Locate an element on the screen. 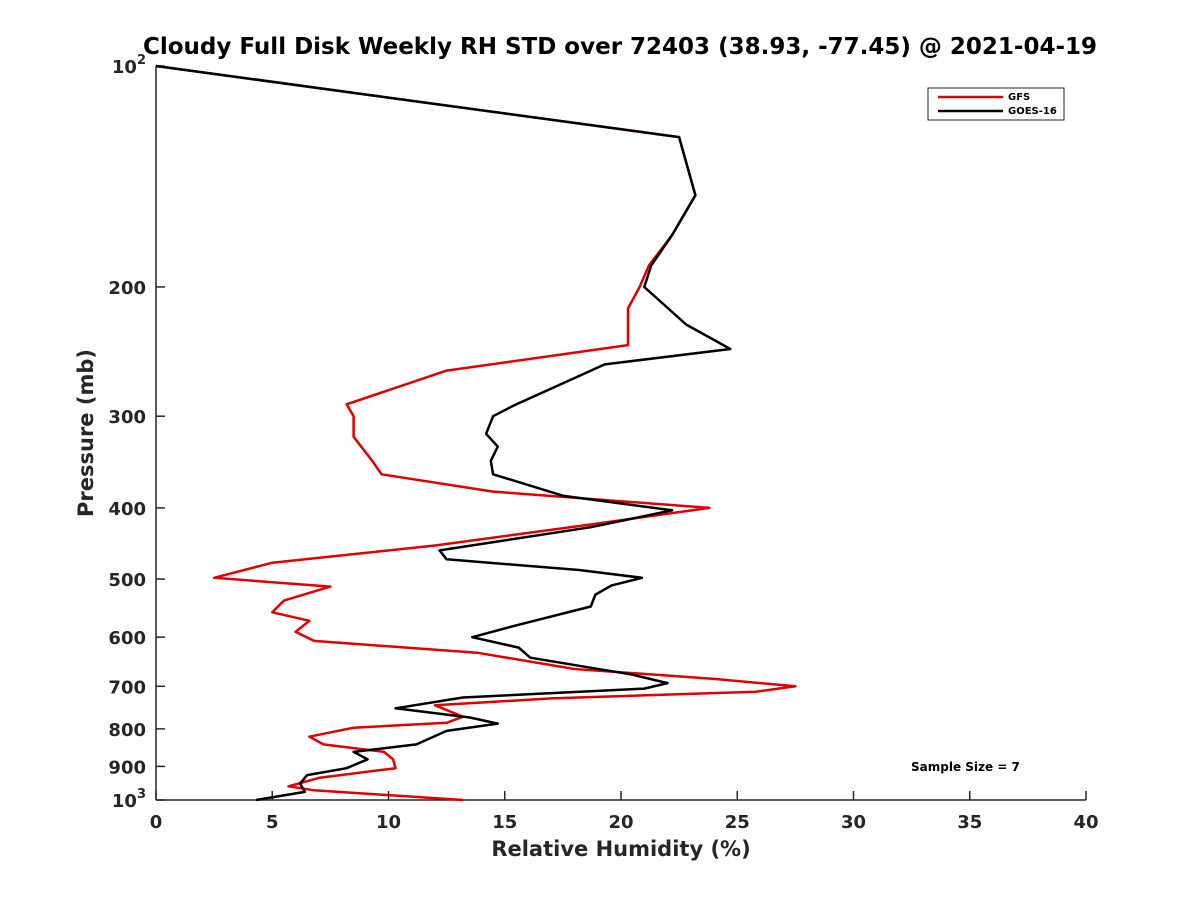  y-tick-label: 10² is located at coordinates (129, 65).